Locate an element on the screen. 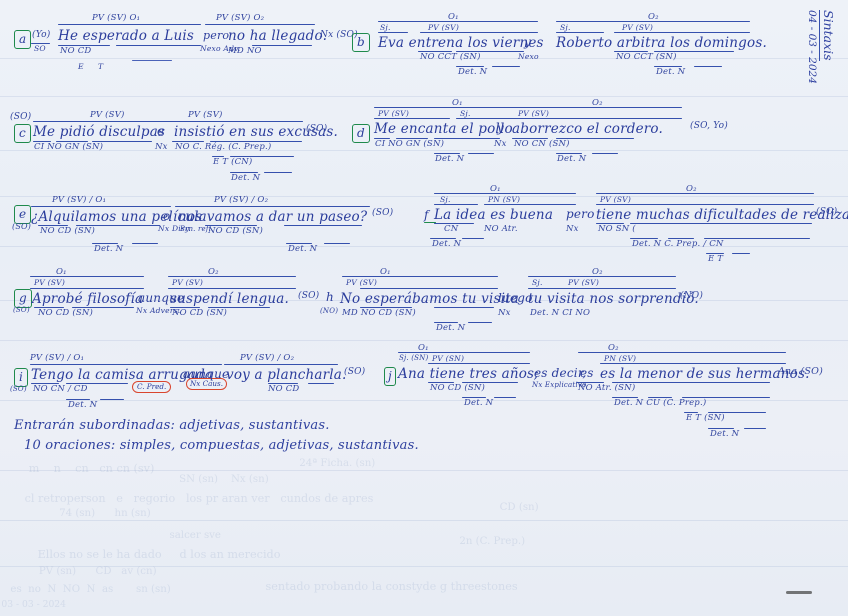 This screenshot has width=848, height=616. clause-labels-i2: NO CD is located at coordinates (284, 389).